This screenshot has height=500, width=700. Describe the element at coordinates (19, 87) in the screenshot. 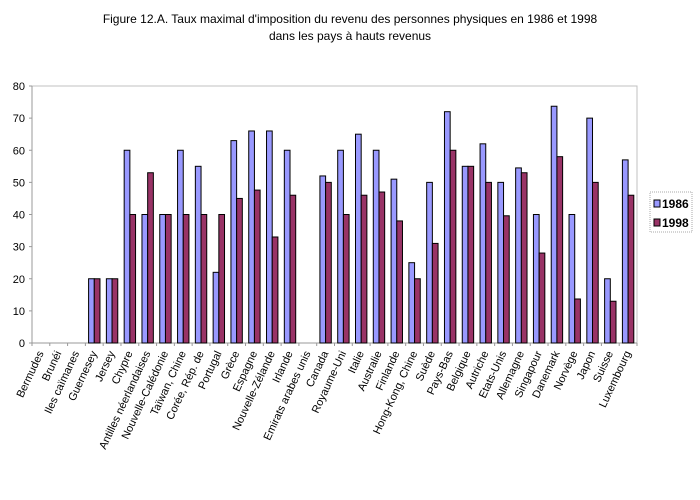

I see `y-tick-label: 80` at that location.